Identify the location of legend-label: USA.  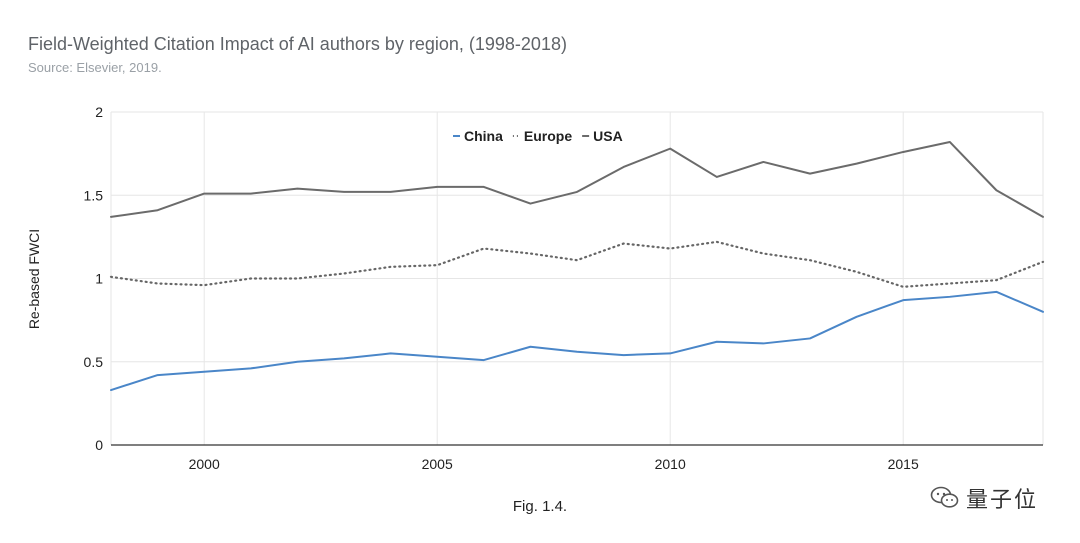
(608, 136).